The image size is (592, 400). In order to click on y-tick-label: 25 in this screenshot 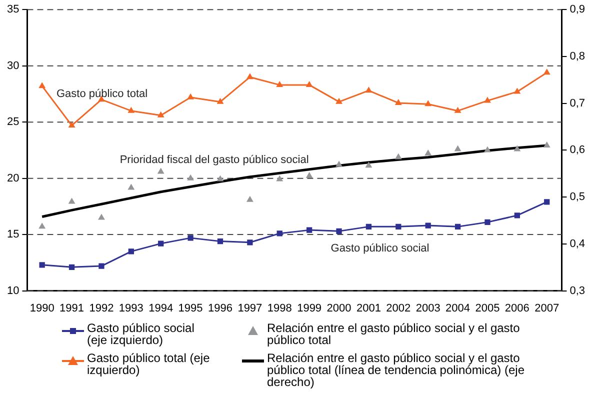, I will do `click(13, 122)`.